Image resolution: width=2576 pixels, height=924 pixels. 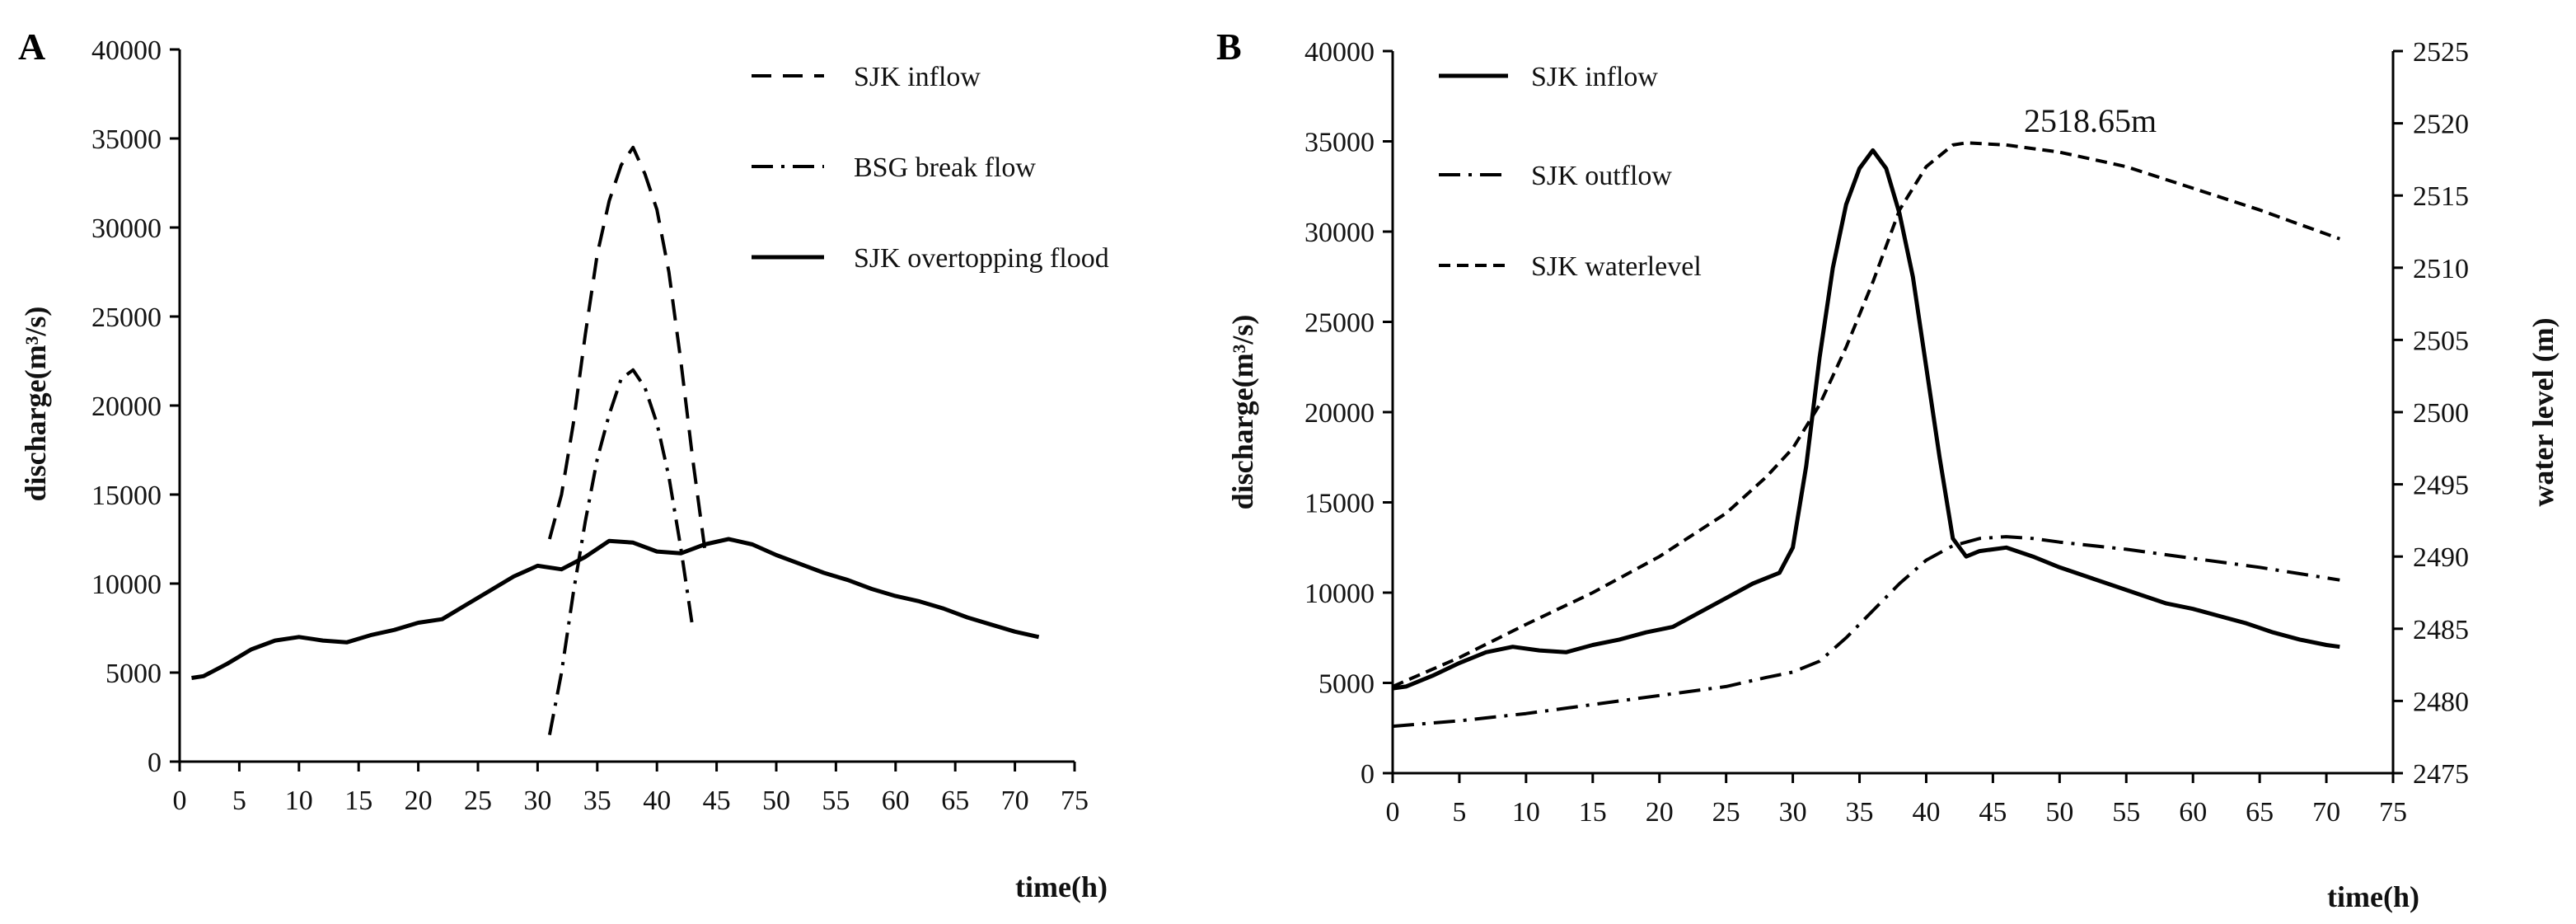 I want to click on panel-b-legend: SJK inflow SJK outflow SJK waterlevel, so click(x=1570, y=172).